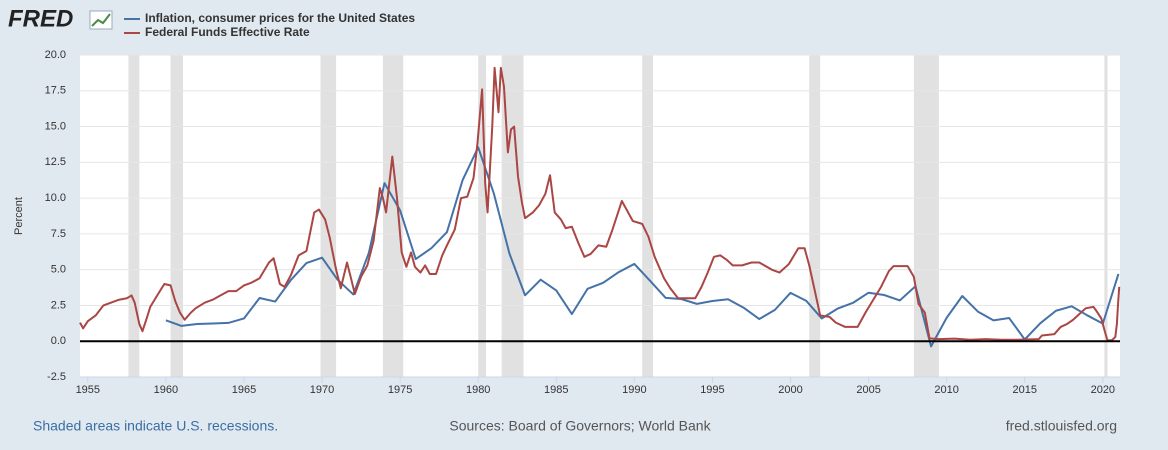 The image size is (1168, 450). I want to click on x-tick-label: 1995, so click(712, 390).